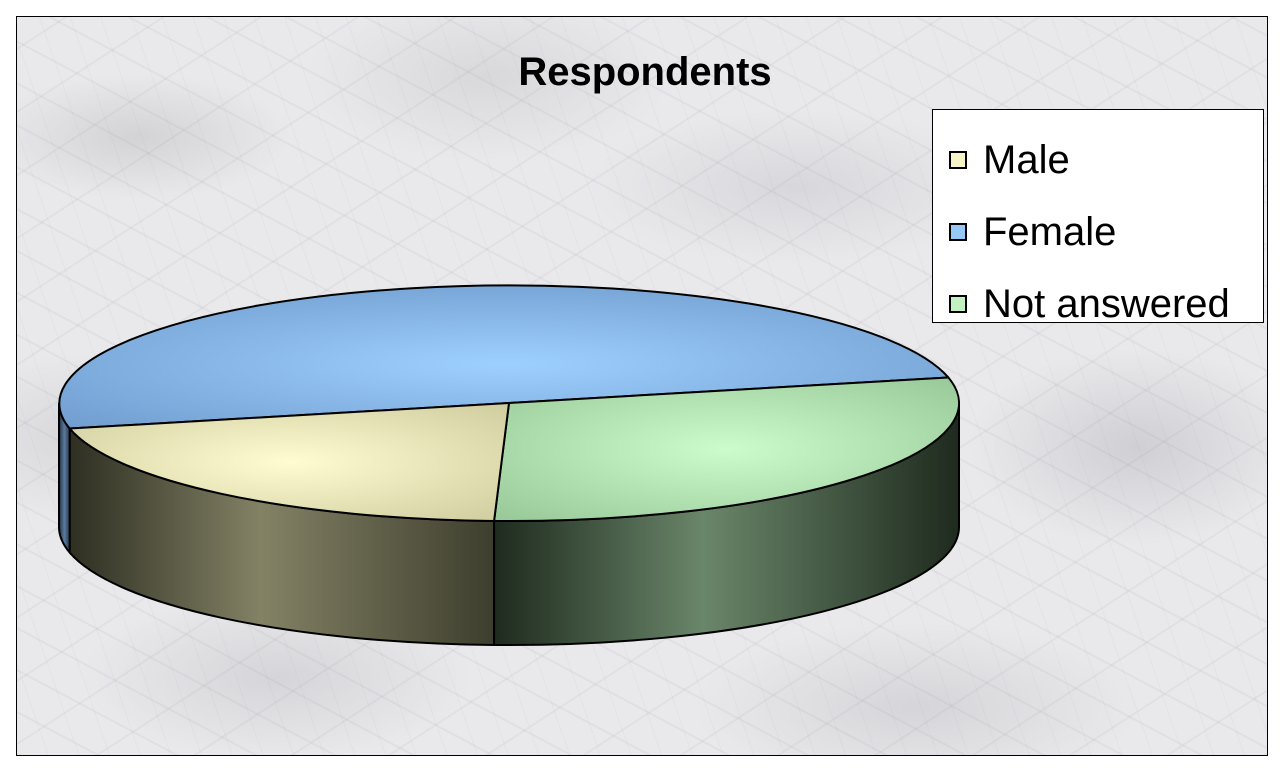 This screenshot has height=776, width=1288. I want to click on legend-label-female: Female, so click(1050, 232).